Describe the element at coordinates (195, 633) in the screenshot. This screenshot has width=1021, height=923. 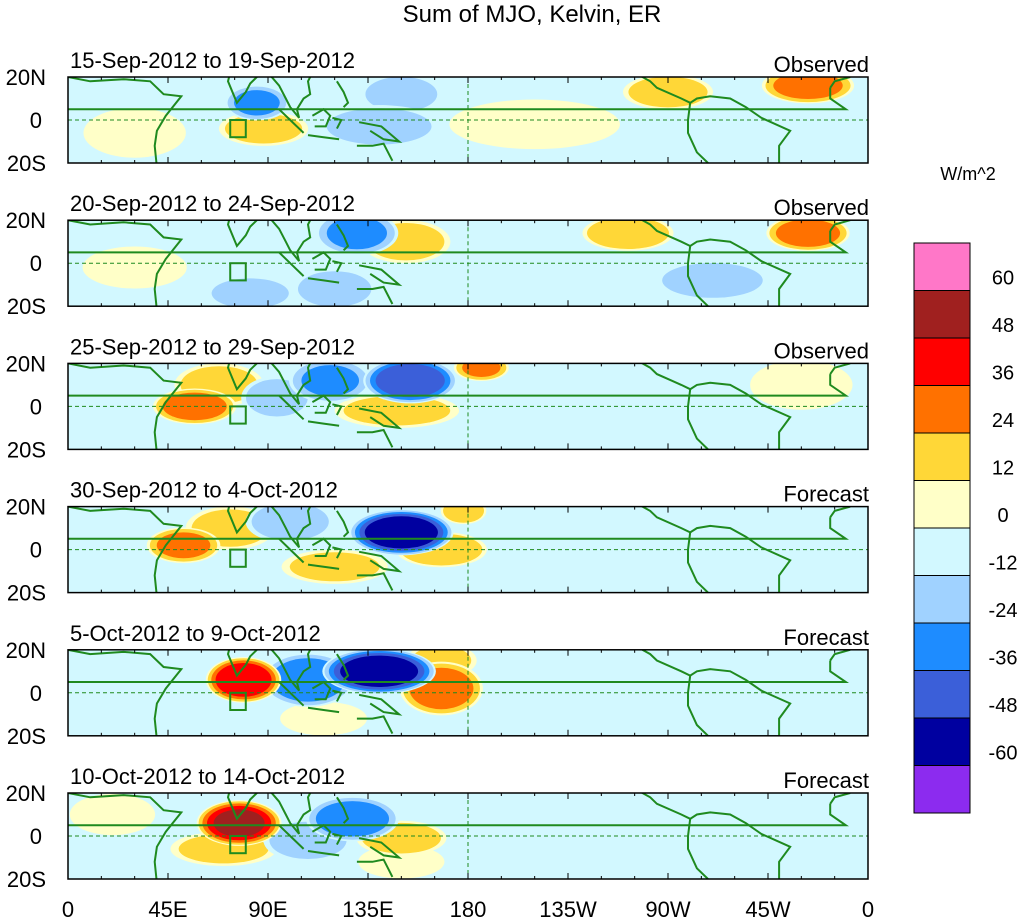
I see `panel-date-range: 5-Oct-2012 to 9-Oct-2012` at that location.